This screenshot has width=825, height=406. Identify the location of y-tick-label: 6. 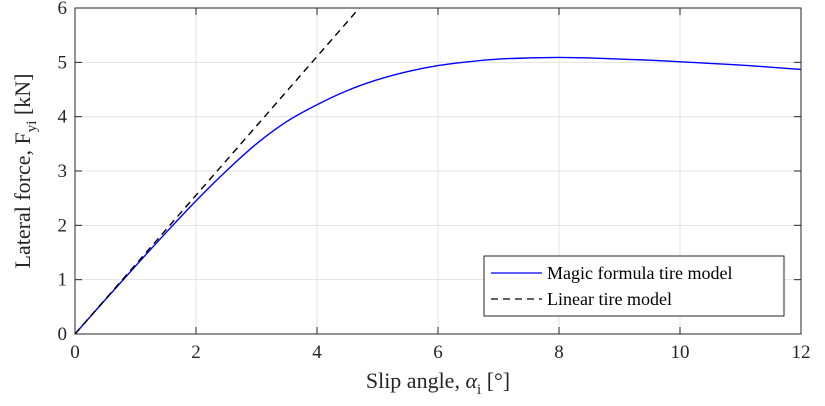
(63, 9).